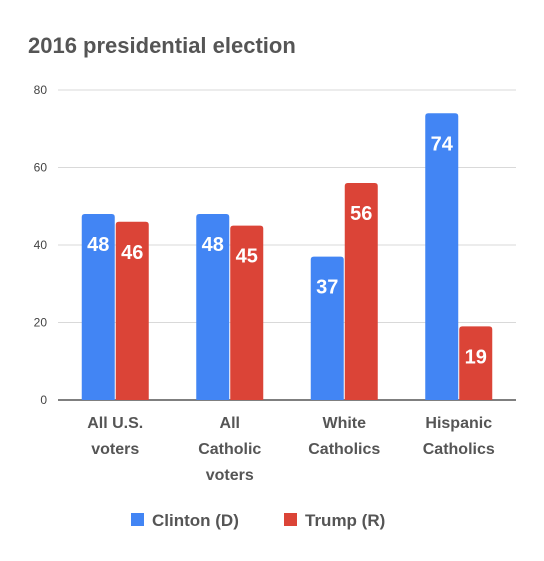 This screenshot has height=561, width=544. What do you see at coordinates (258, 520) in the screenshot?
I see `legend: Clinton (D) Trump (R)` at bounding box center [258, 520].